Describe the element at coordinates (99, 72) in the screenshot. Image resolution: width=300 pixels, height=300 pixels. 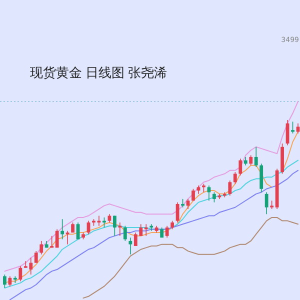
I see `chart-title: 现货黄金 日线图 张尧浠` at that location.